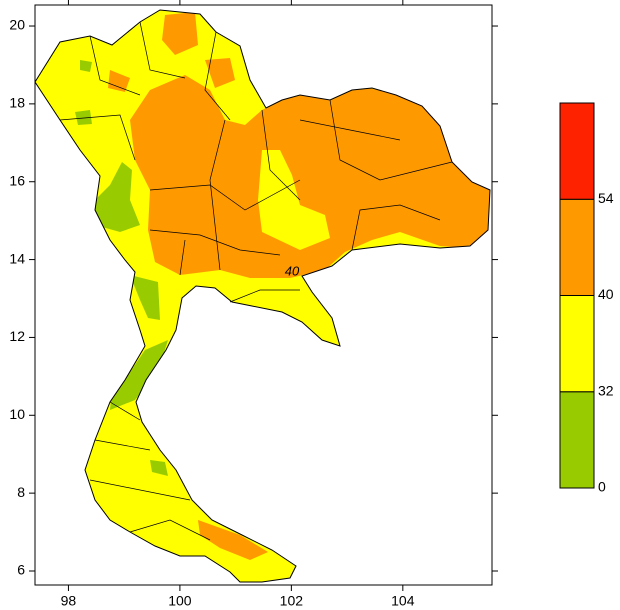 The image size is (620, 610). I want to click on y-tick-label: 10, so click(17, 414).